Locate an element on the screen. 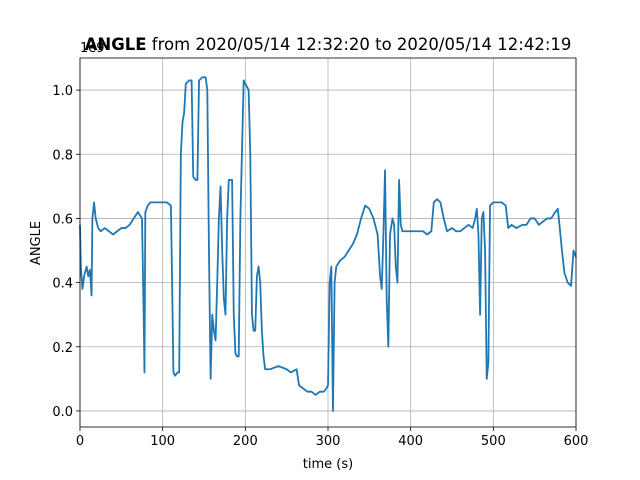  y-tick-label: 0.0 is located at coordinates (62, 412).